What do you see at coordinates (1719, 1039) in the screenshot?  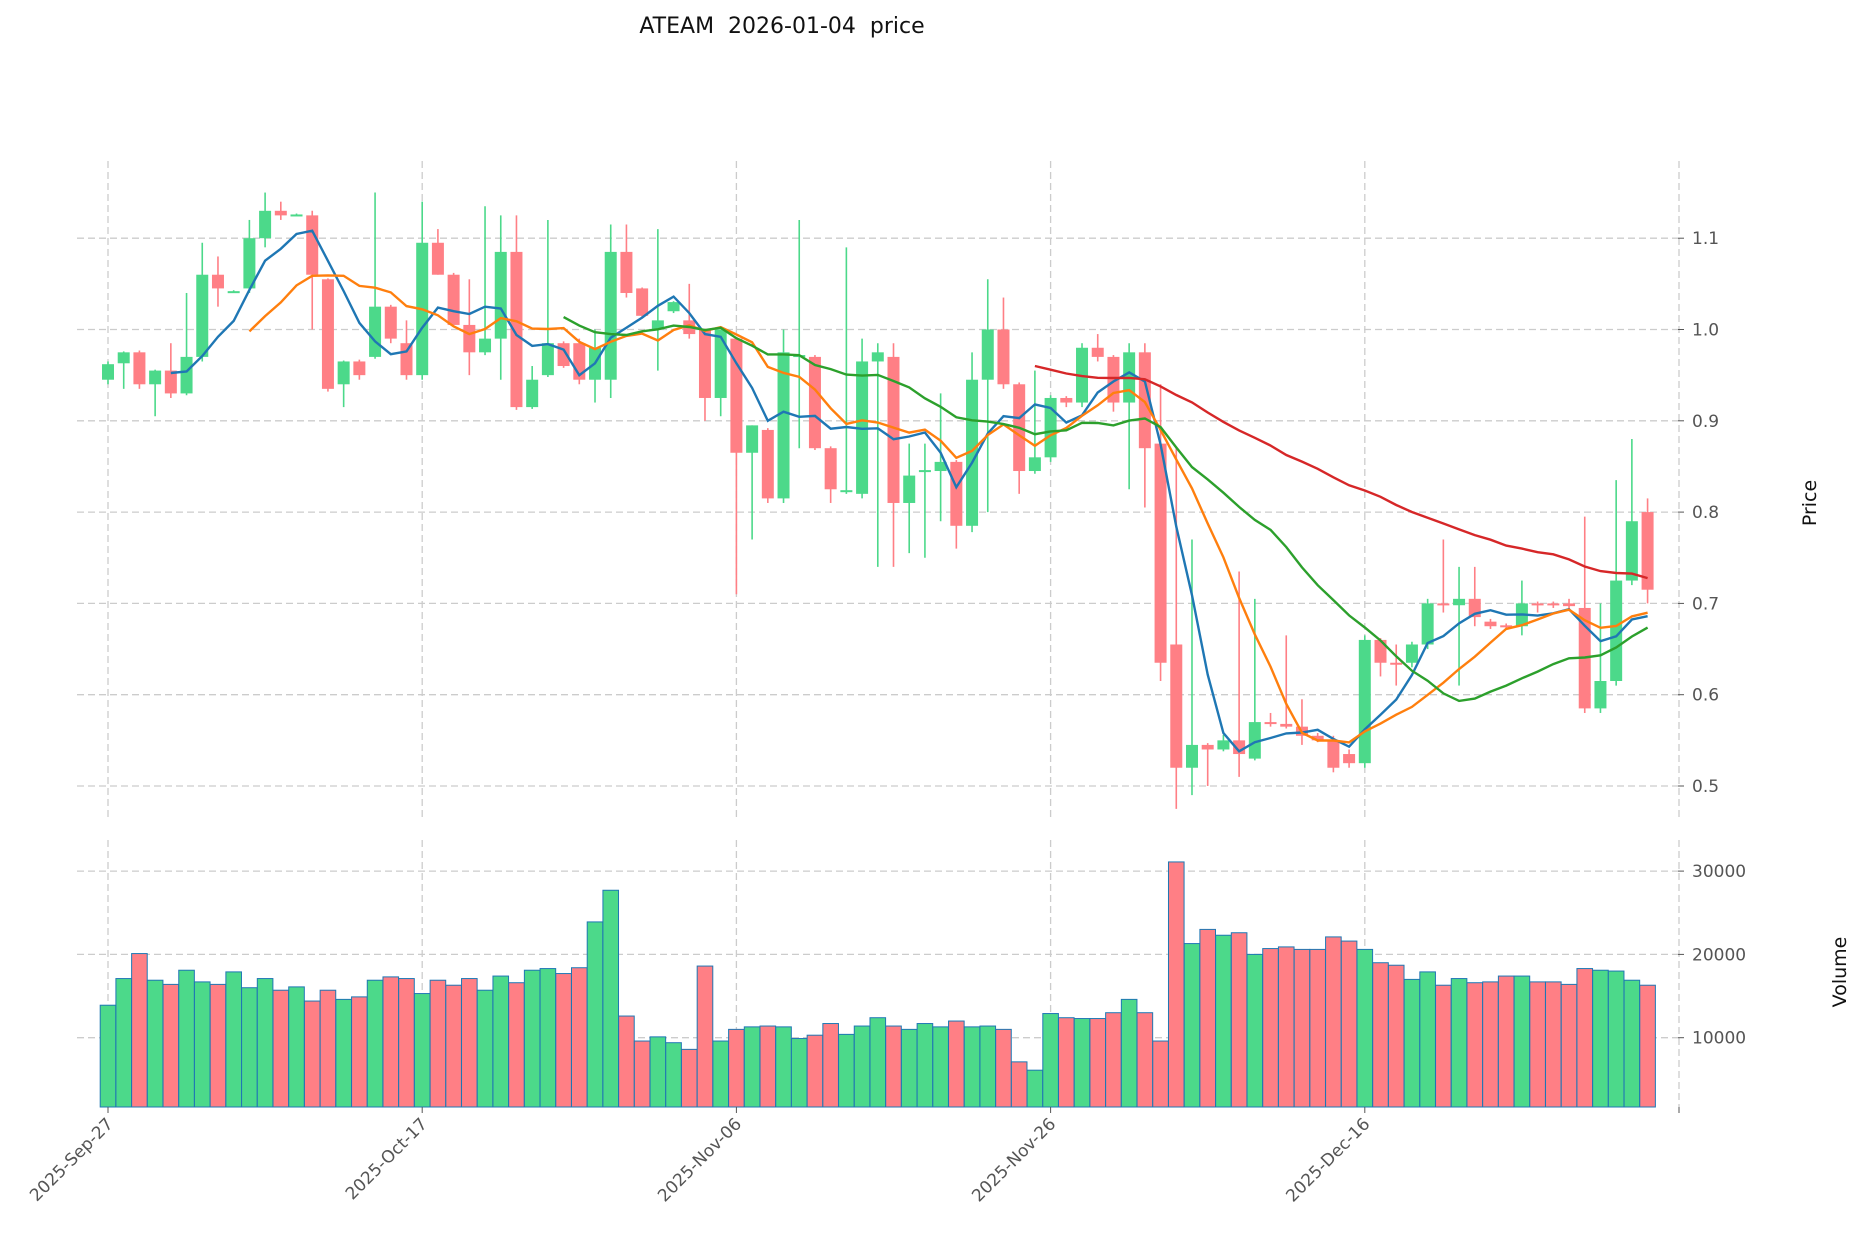 I see `volume-tick-label: 10000` at bounding box center [1719, 1039].